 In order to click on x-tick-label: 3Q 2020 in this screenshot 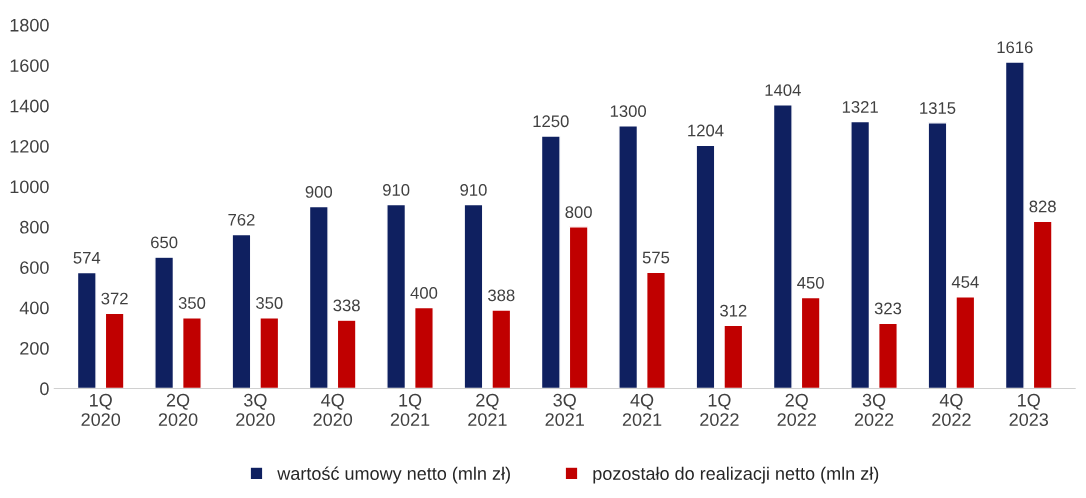, I will do `click(255, 410)`.